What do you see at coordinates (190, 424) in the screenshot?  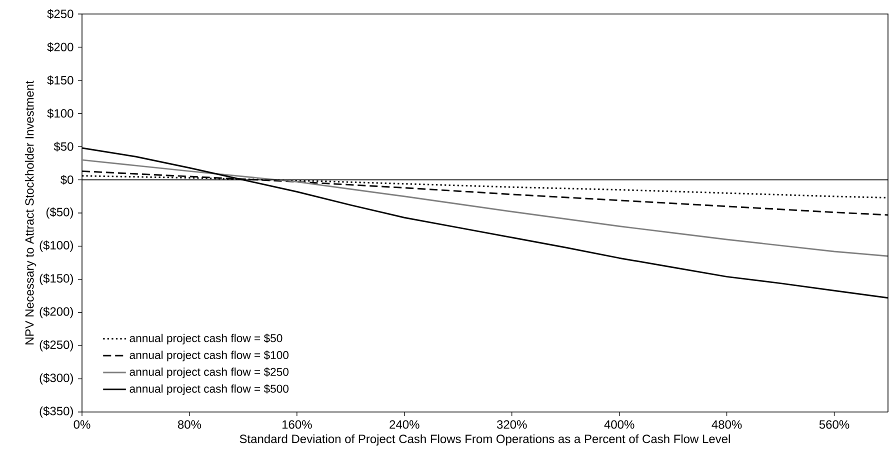 I see `x-tick-label: 80%` at bounding box center [190, 424].